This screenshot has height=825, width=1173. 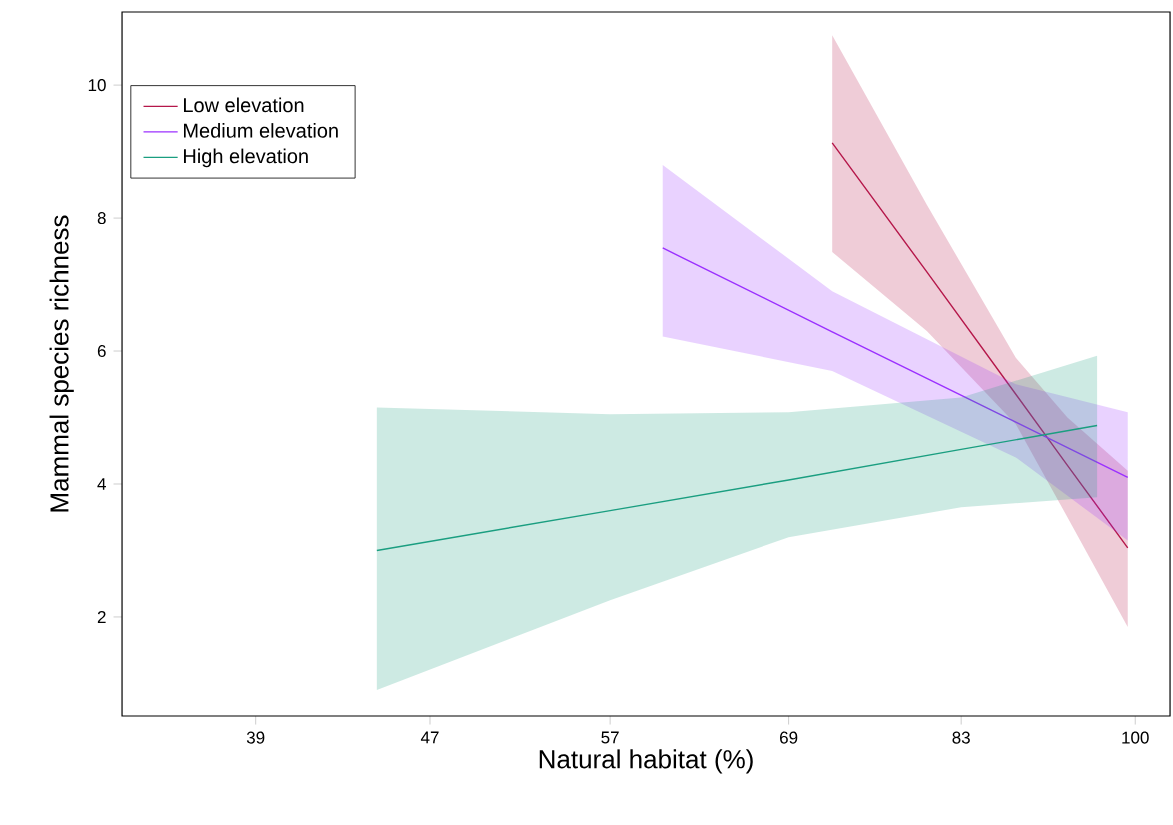 What do you see at coordinates (646, 761) in the screenshot?
I see `x-axis-title: Natural habitat (%)` at bounding box center [646, 761].